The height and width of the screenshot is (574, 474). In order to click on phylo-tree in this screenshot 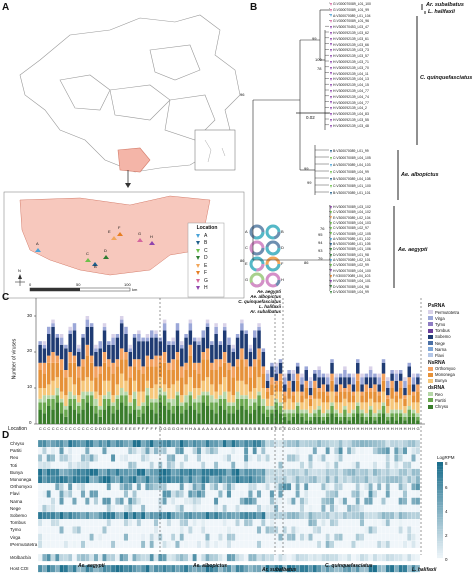, I will do `click(291, 149)`.